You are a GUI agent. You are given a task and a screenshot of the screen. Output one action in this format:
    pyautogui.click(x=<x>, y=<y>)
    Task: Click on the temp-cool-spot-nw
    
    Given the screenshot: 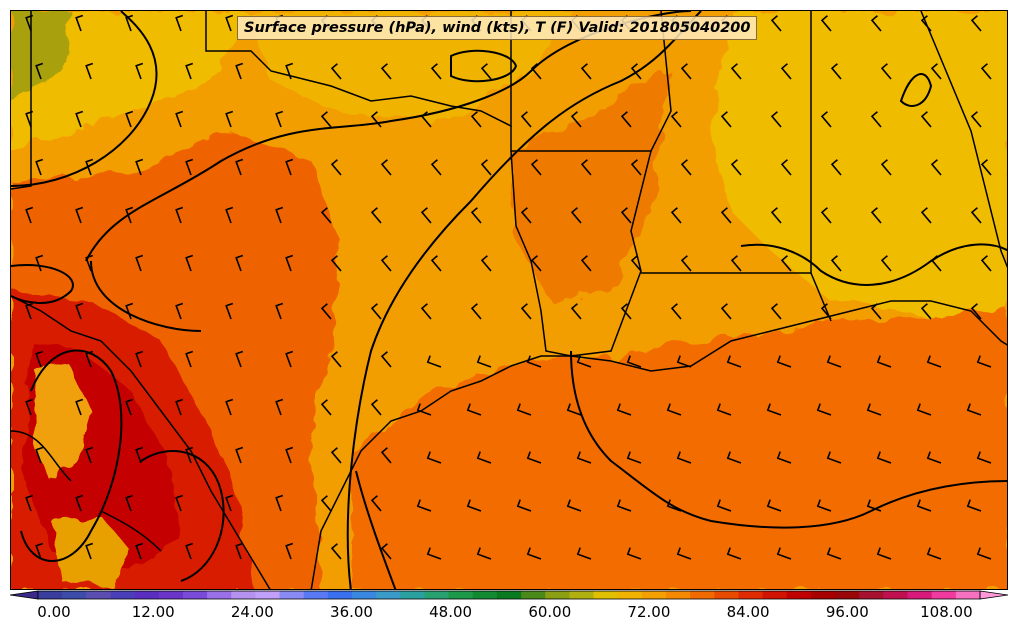 What is the action you would take?
    pyautogui.click(x=41, y=56)
    